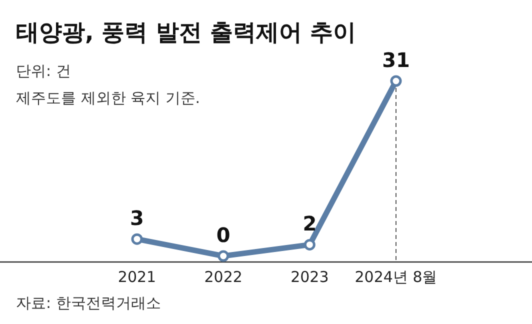 The image size is (532, 324). I want to click on data-label: 0, so click(223, 235).